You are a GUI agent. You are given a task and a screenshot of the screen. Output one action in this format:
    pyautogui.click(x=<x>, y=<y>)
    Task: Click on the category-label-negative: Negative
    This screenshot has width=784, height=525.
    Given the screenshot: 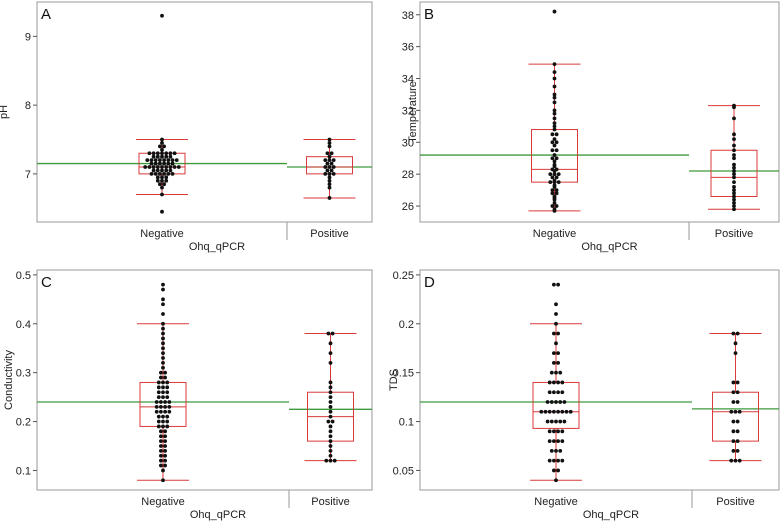 What is the action you would take?
    pyautogui.click(x=161, y=234)
    